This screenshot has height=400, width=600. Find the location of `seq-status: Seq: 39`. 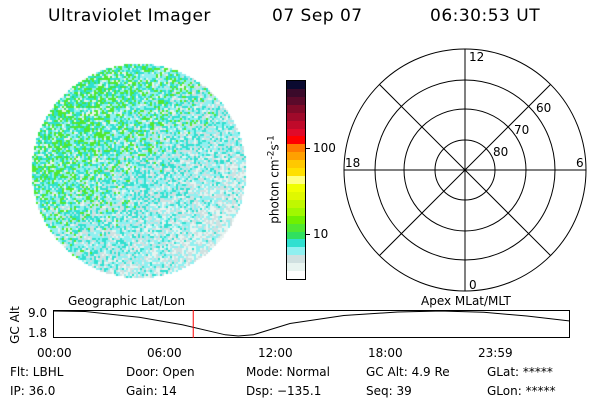

seq-status: Seq: 39 is located at coordinates (389, 391).